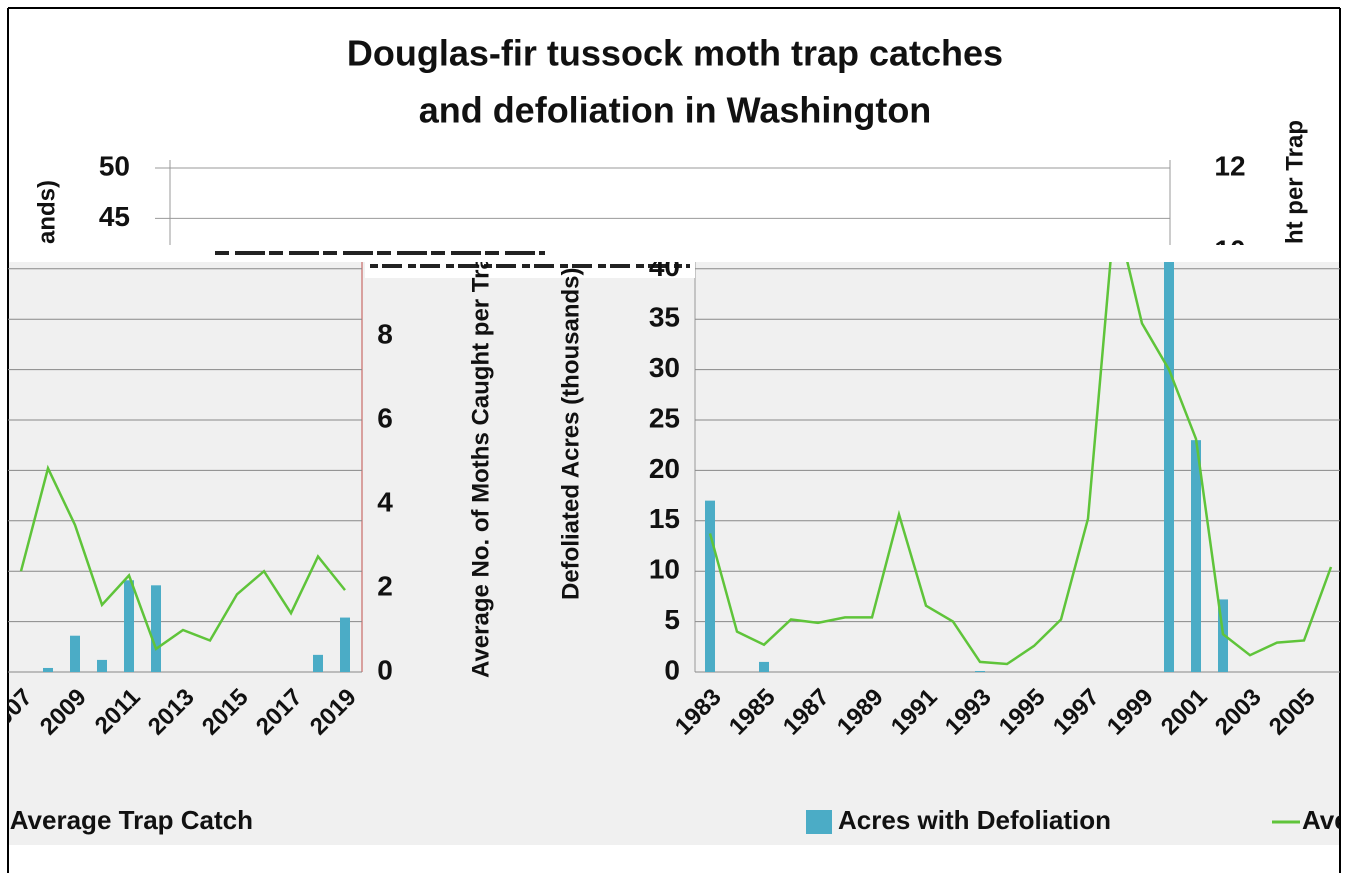  Describe the element at coordinates (664, 518) in the screenshot. I see `y-tick-label: 15` at that location.